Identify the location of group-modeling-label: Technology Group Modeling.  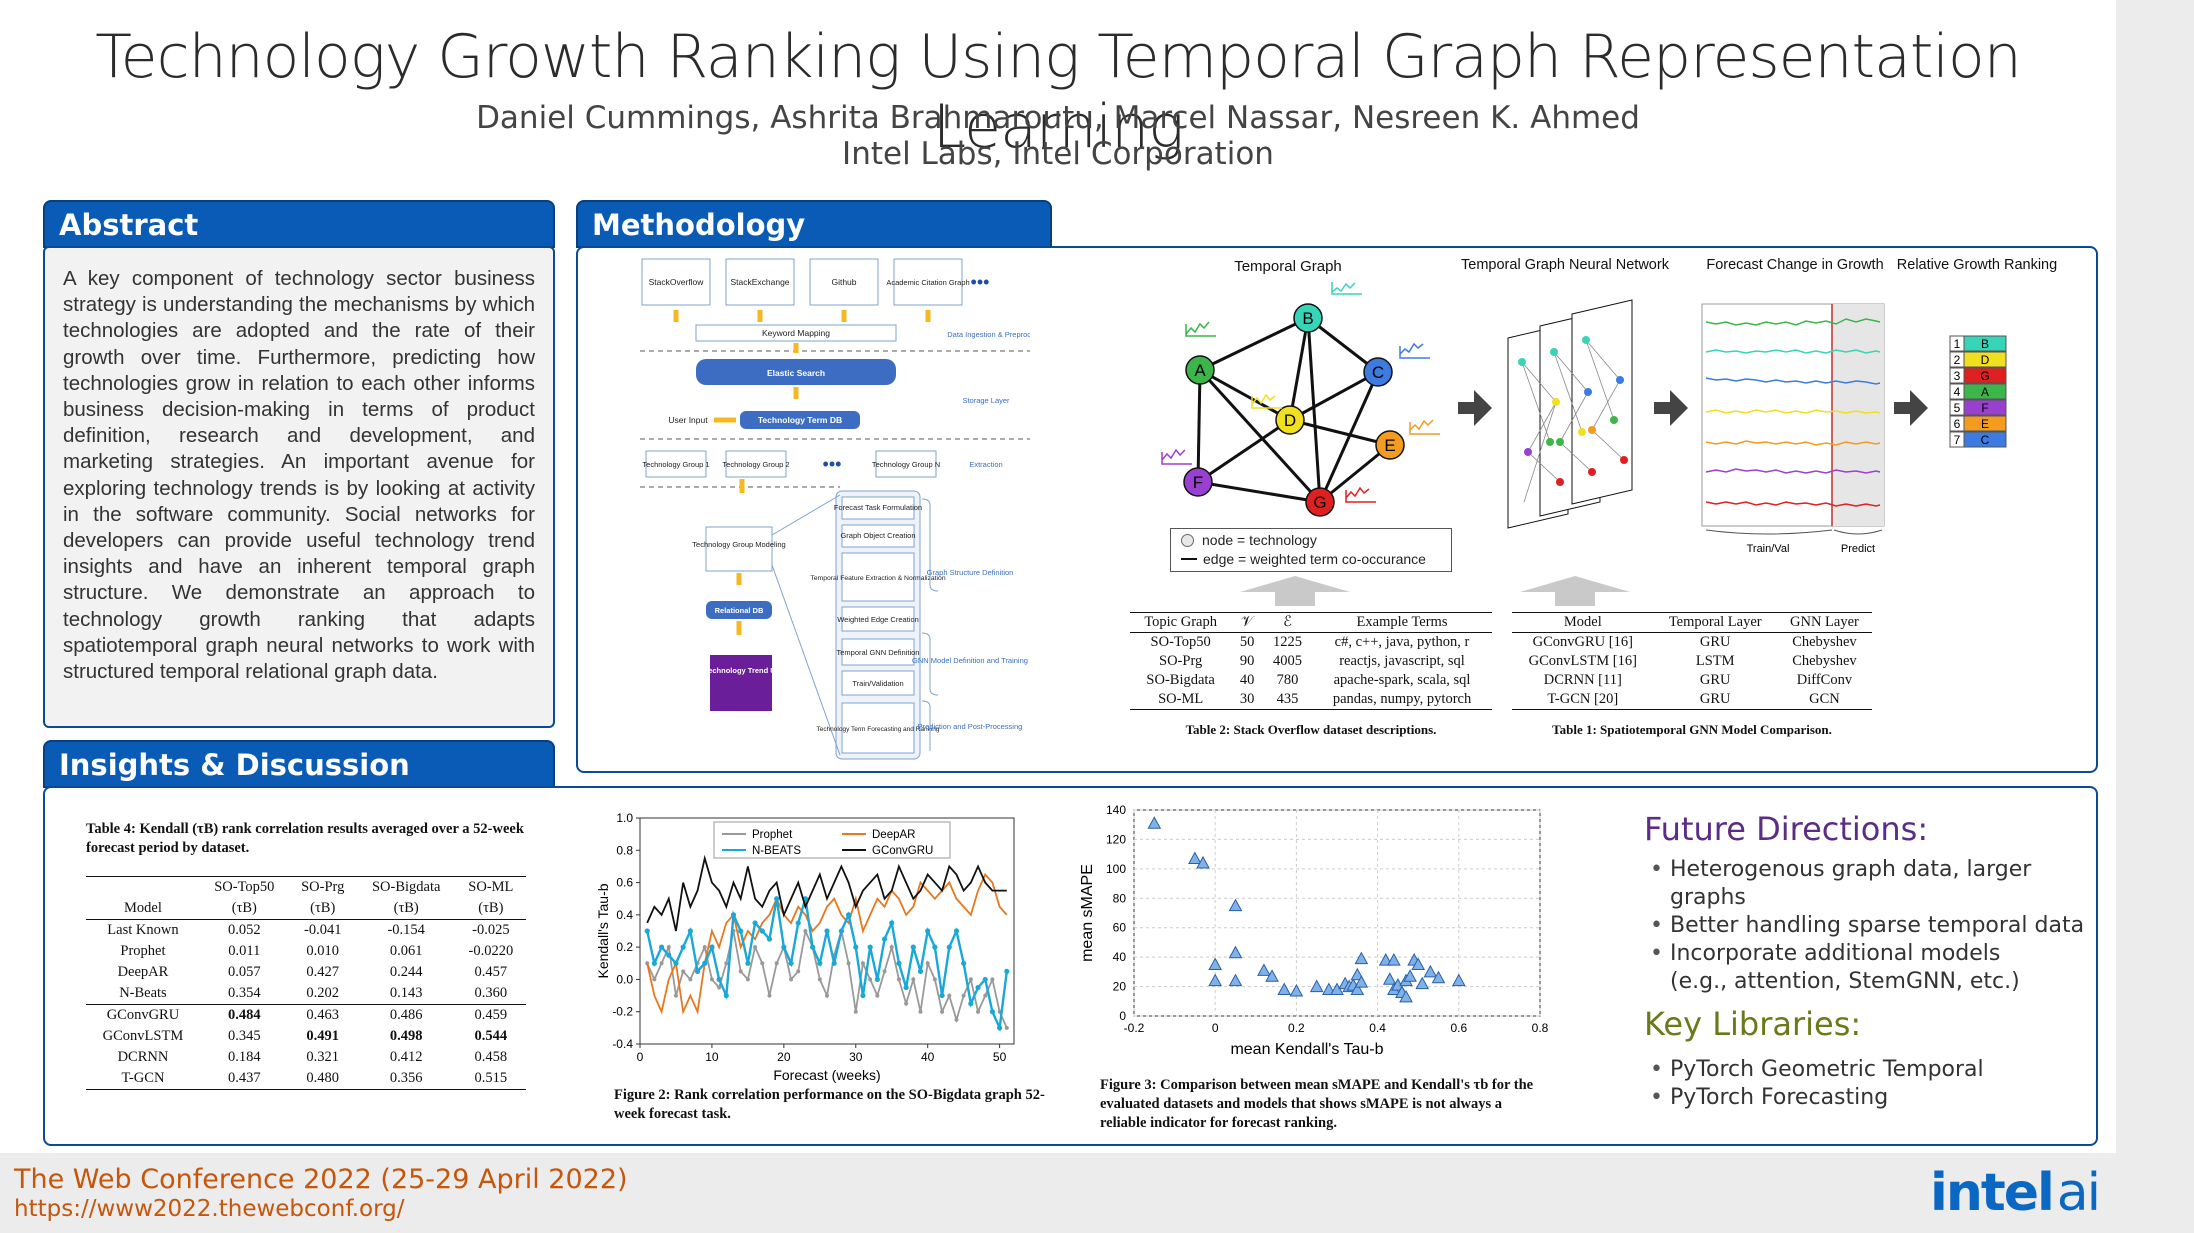
(738, 544).